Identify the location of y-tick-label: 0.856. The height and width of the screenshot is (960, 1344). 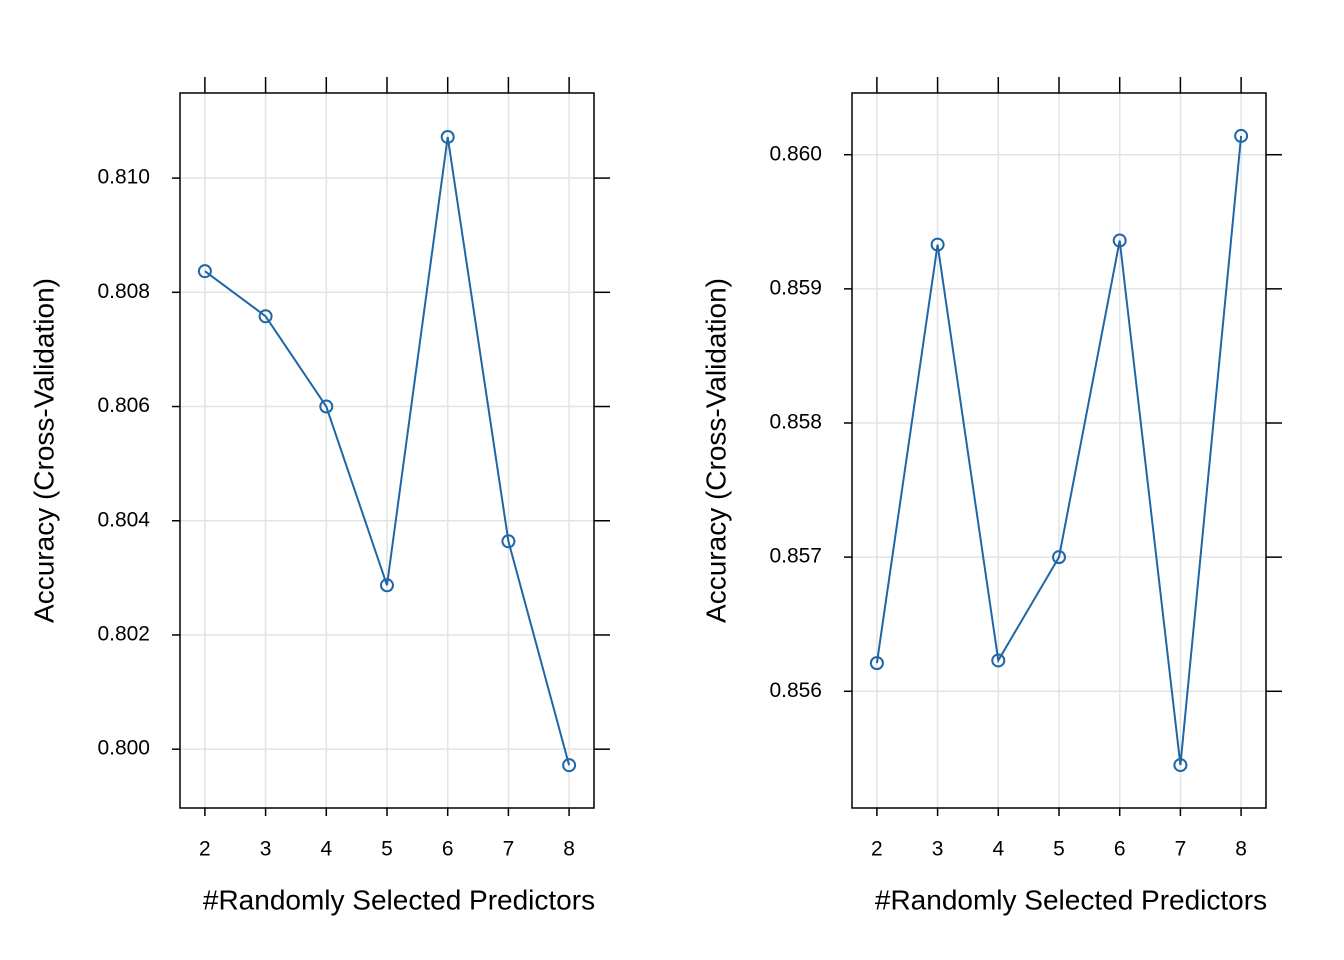
(795, 690).